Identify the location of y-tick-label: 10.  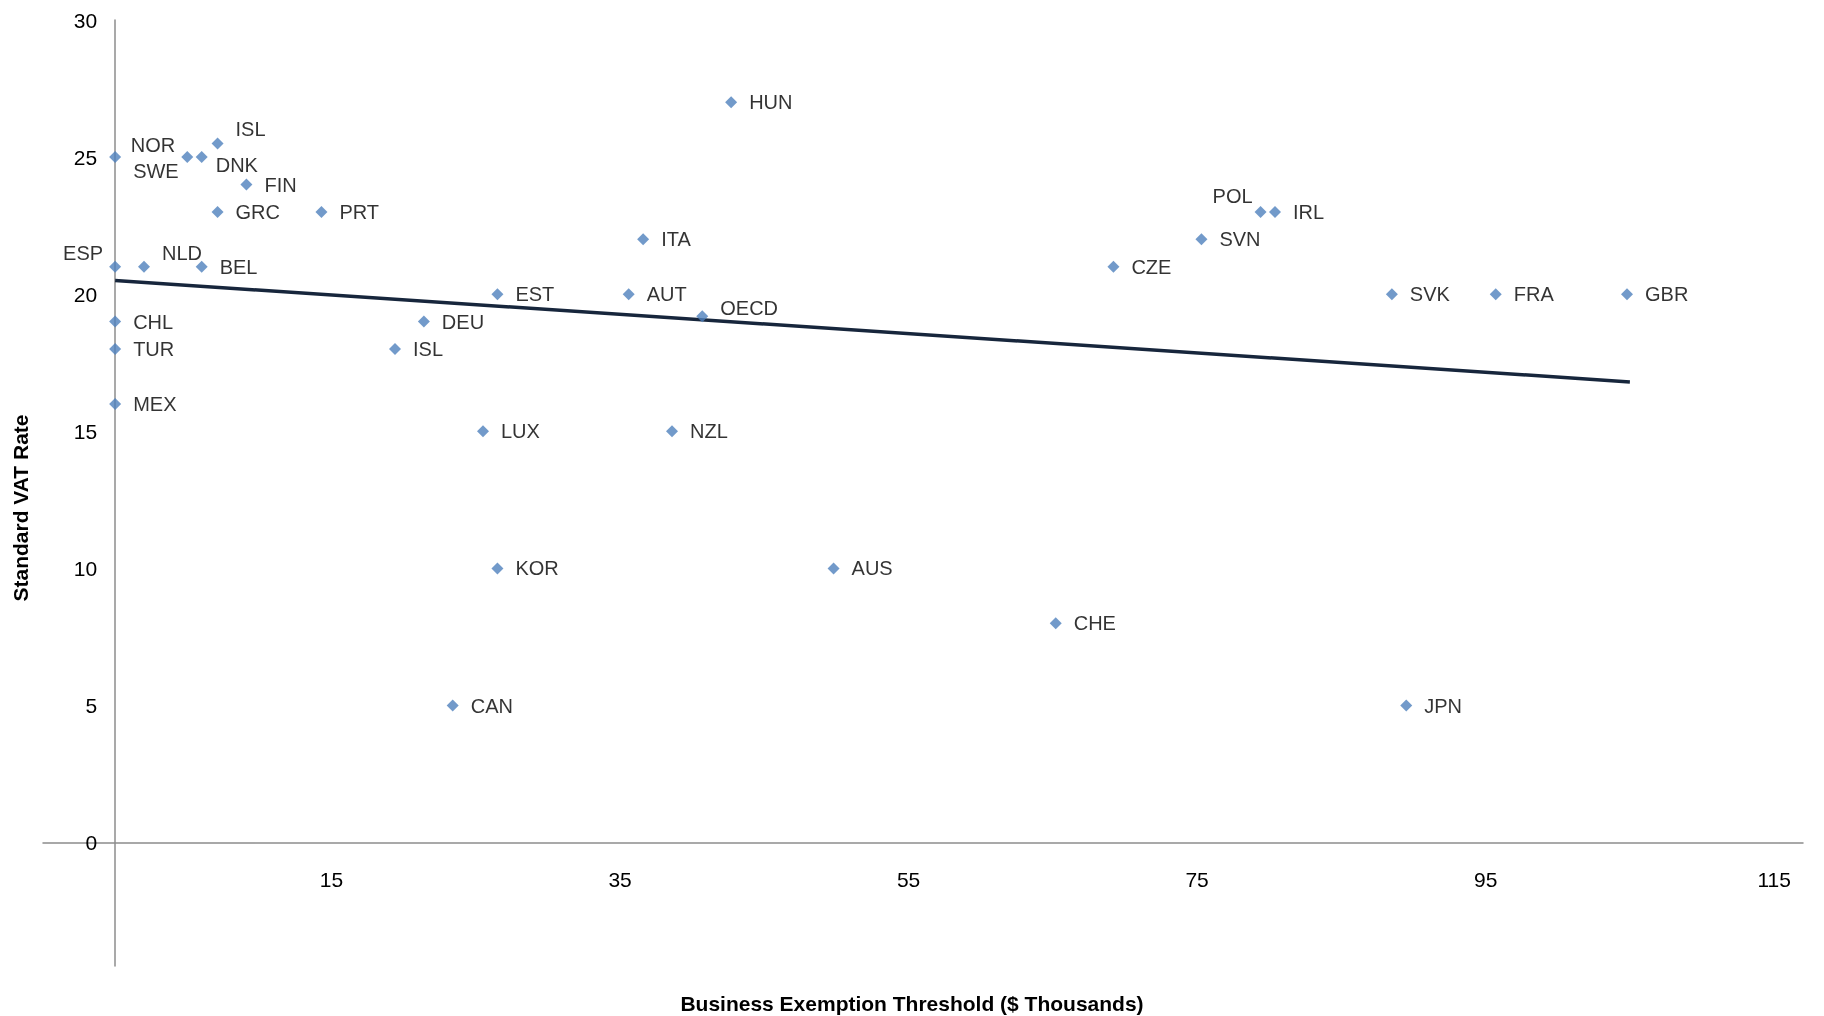
(85, 568).